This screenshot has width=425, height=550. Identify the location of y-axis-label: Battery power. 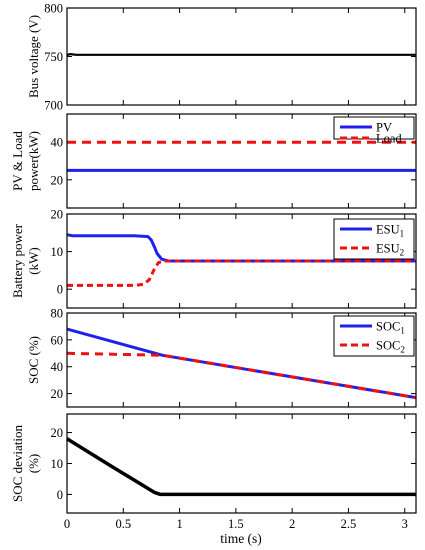
(17, 260).